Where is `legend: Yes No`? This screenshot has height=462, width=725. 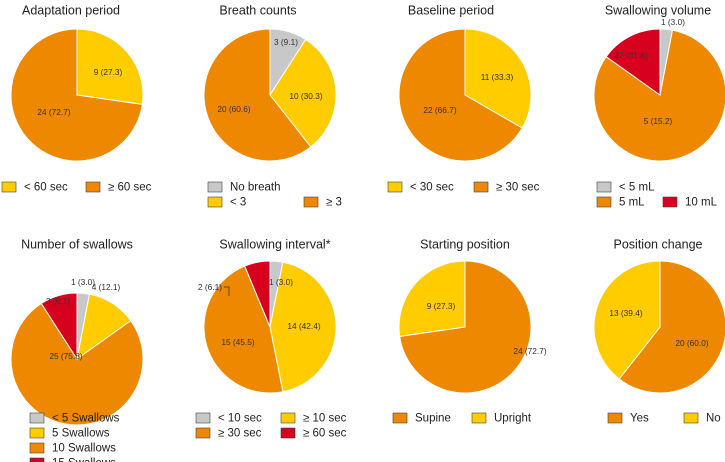 legend: Yes No is located at coordinates (664, 418).